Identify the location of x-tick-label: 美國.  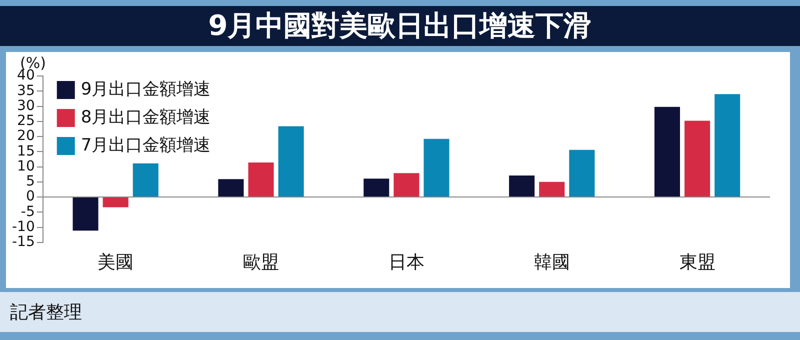
(116, 262).